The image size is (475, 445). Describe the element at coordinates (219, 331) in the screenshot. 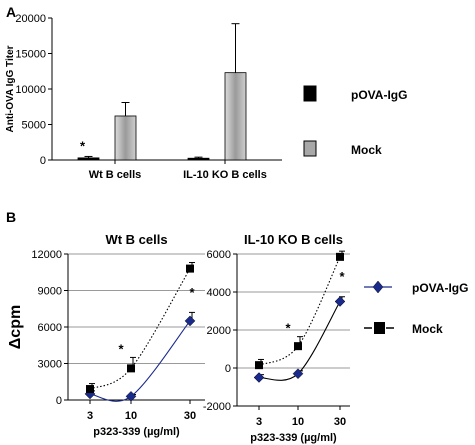

I see `y-tick-label: 2000` at that location.